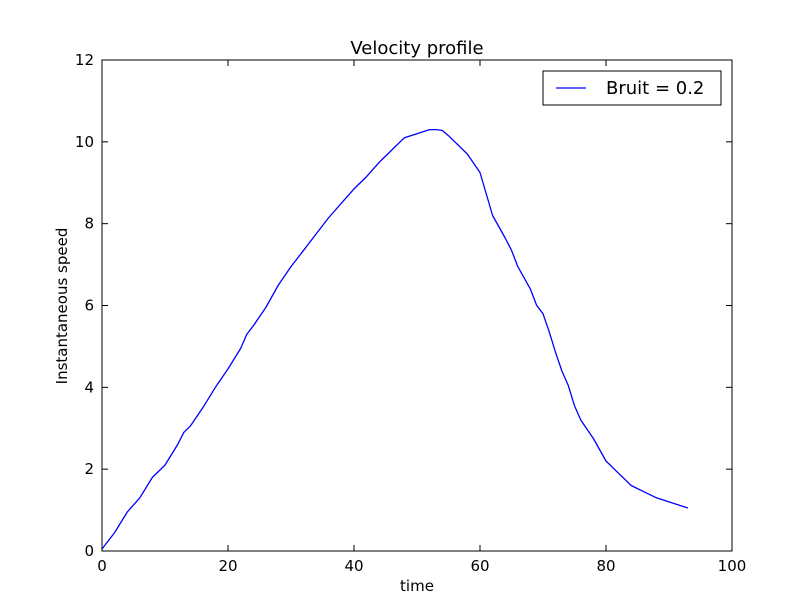 This screenshot has height=612, width=812. What do you see at coordinates (655, 88) in the screenshot?
I see `legend-label: Bruit = 0.2` at bounding box center [655, 88].